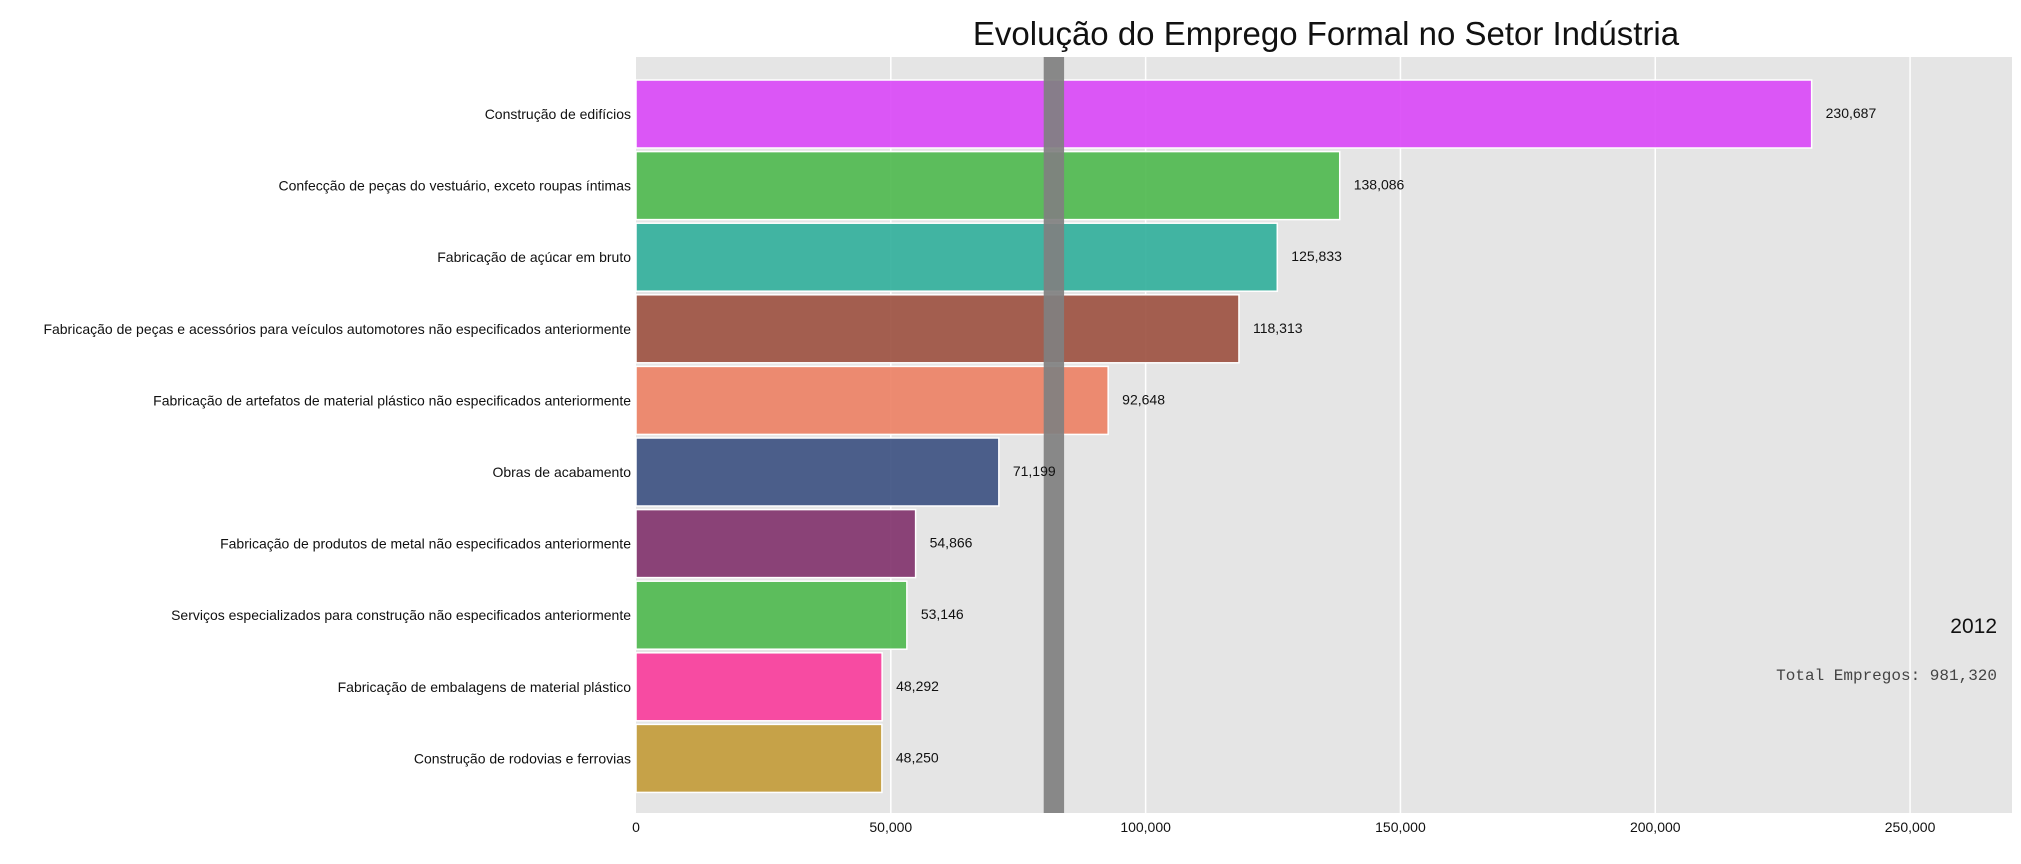 The height and width of the screenshot is (864, 2021). I want to click on x-axis-ticks: 0 50,000 100,000 150,000 200,000 250,000, so click(1283, 827).